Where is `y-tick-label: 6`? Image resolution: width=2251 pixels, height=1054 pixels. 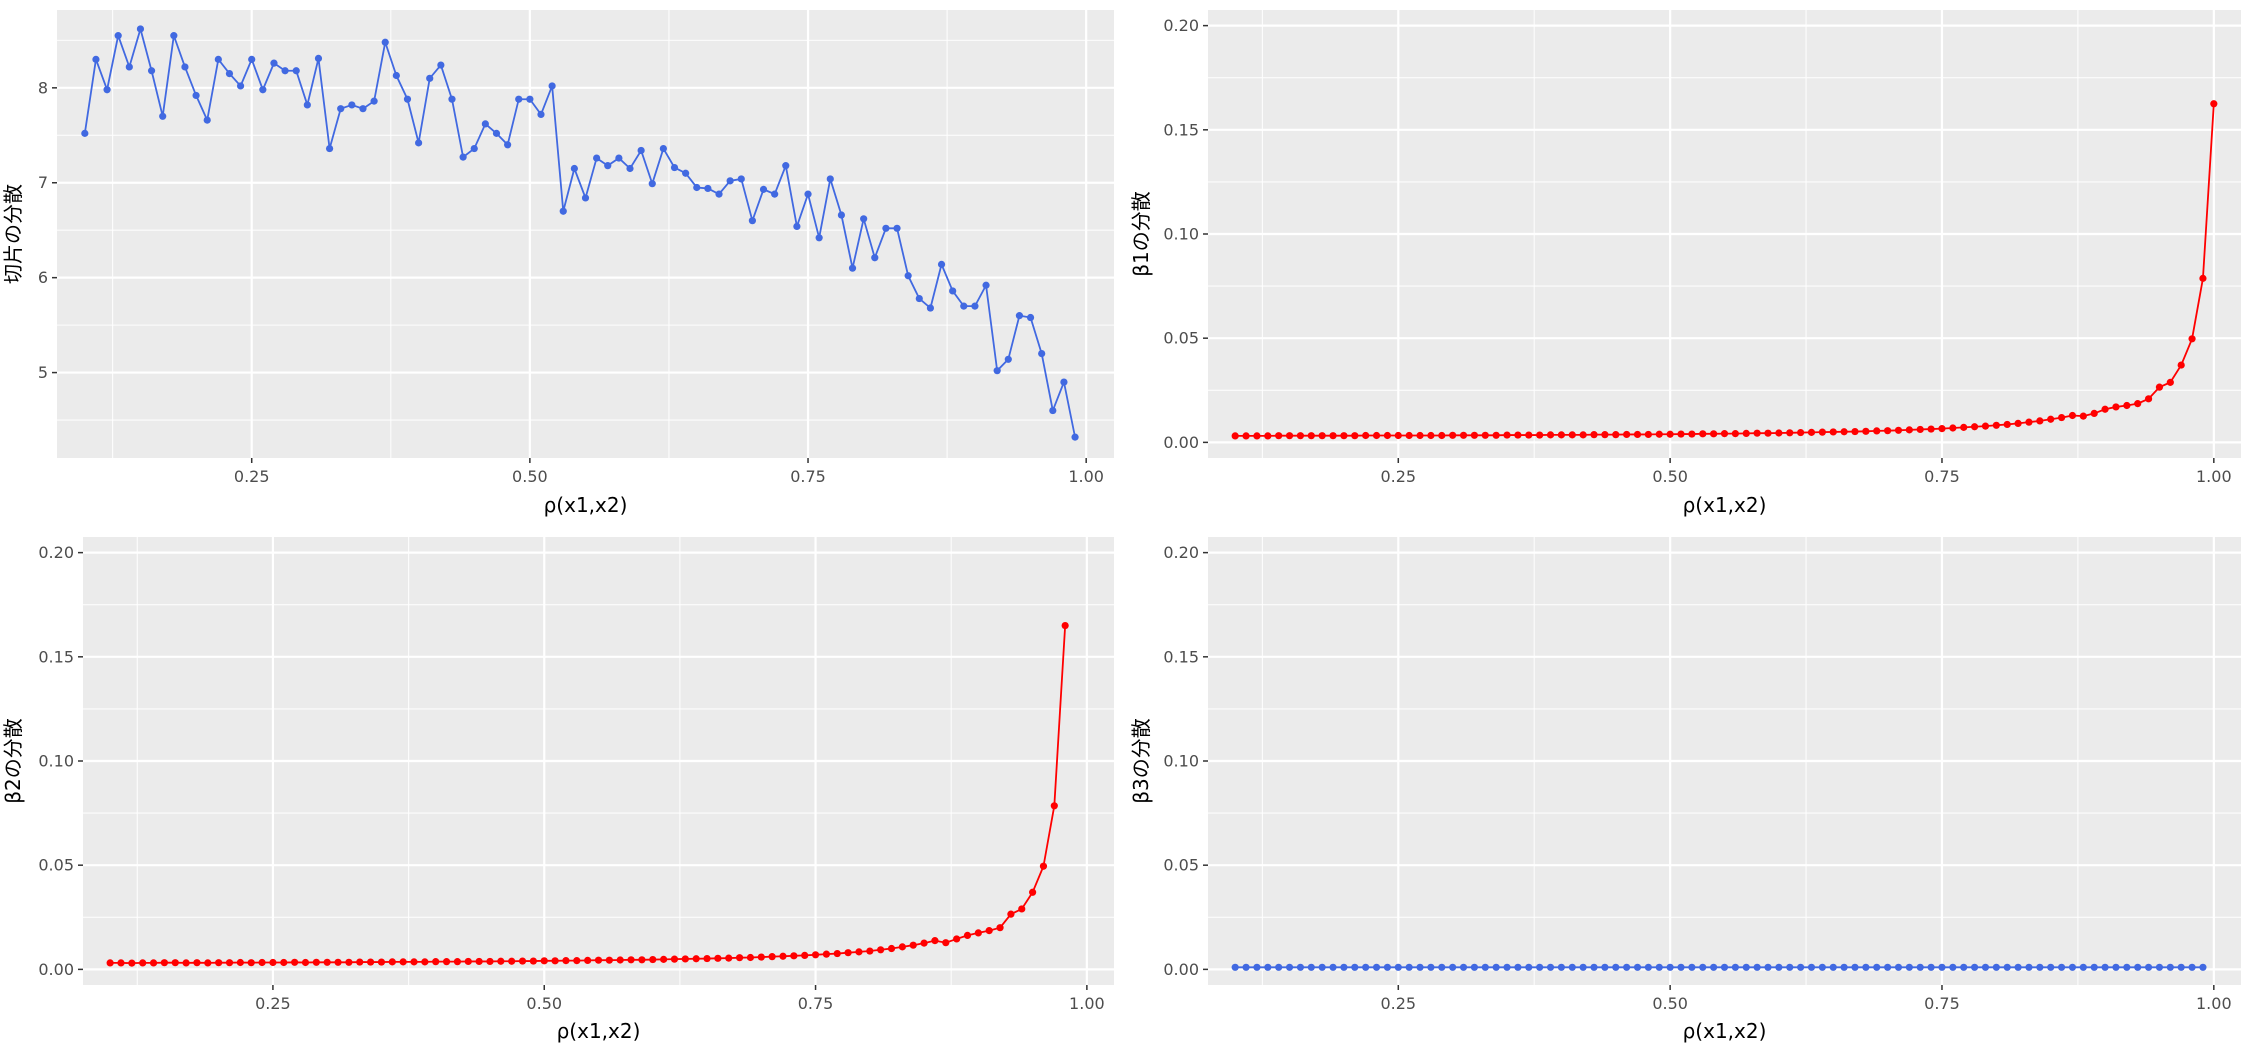
y-tick-label: 6 is located at coordinates (43, 277).